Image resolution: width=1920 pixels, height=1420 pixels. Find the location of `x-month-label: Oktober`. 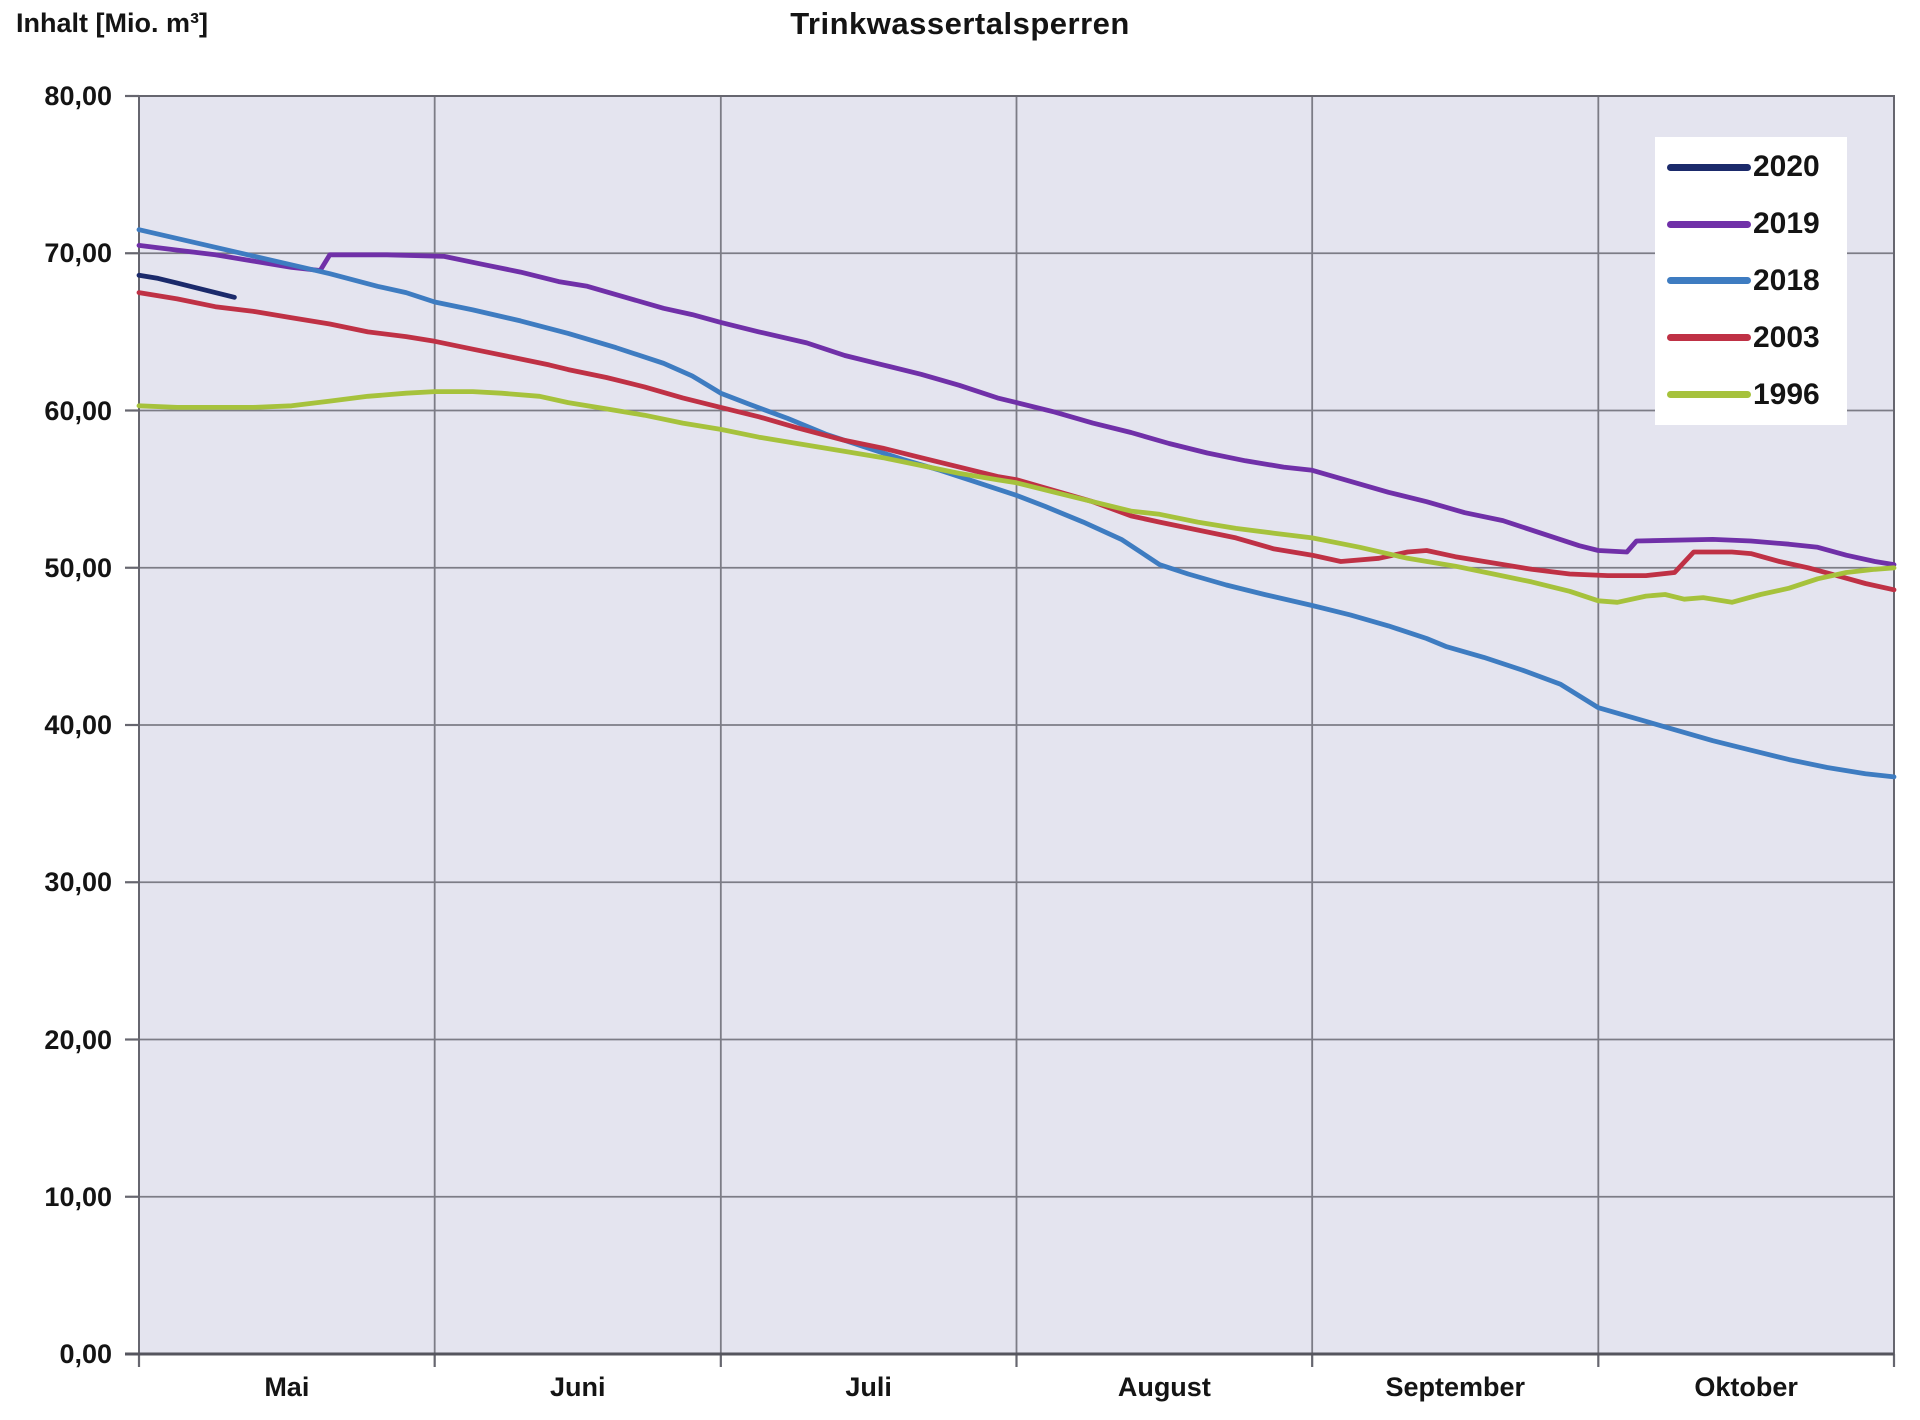

x-month-label: Oktober is located at coordinates (1746, 1387).